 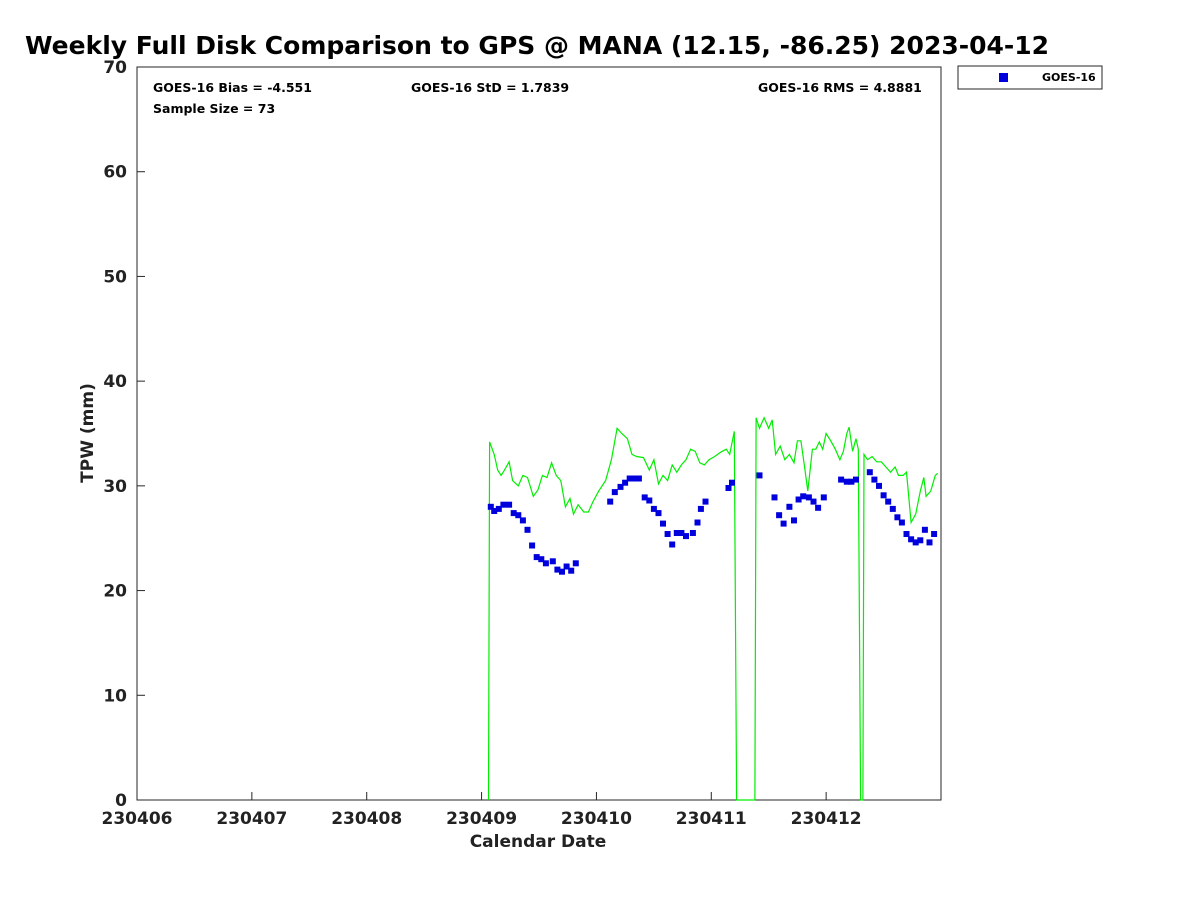 What do you see at coordinates (596, 819) in the screenshot?
I see `x-tick-label: 230410` at bounding box center [596, 819].